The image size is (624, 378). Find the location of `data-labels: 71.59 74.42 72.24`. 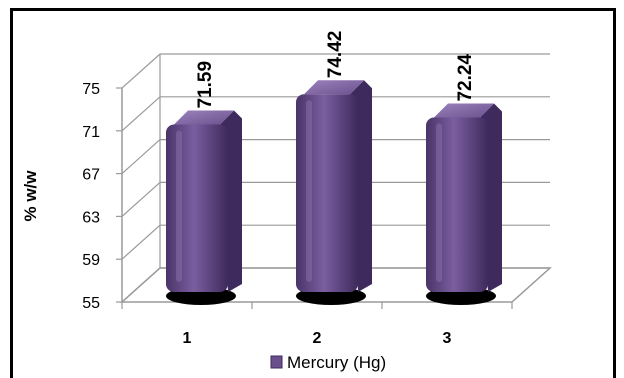

data-labels: 71.59 74.42 72.24 is located at coordinates (335, 70).